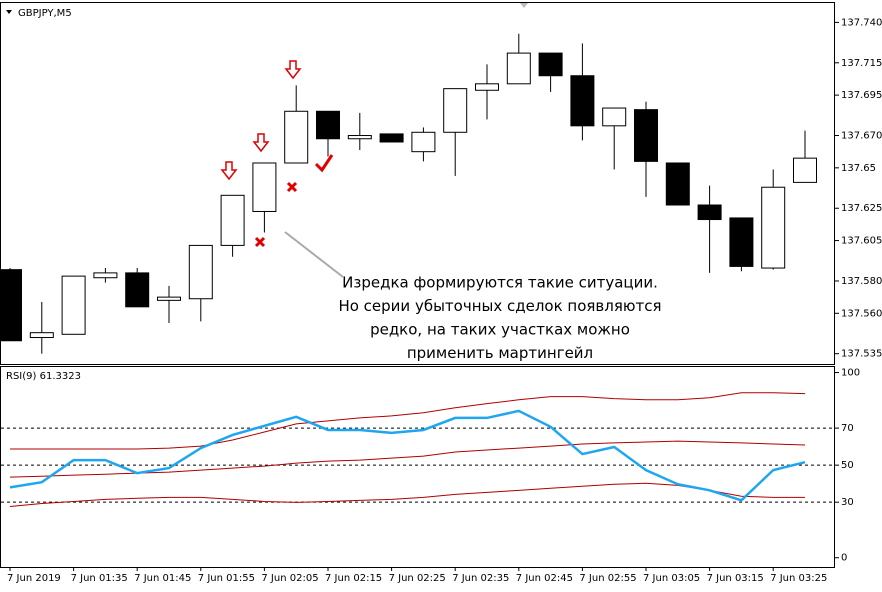  What do you see at coordinates (226, 578) in the screenshot?
I see `x-tick-label: 7 Jun 01:55` at bounding box center [226, 578].